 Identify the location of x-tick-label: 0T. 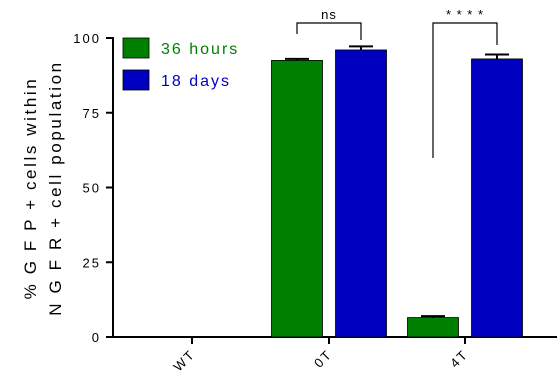
(323, 359).